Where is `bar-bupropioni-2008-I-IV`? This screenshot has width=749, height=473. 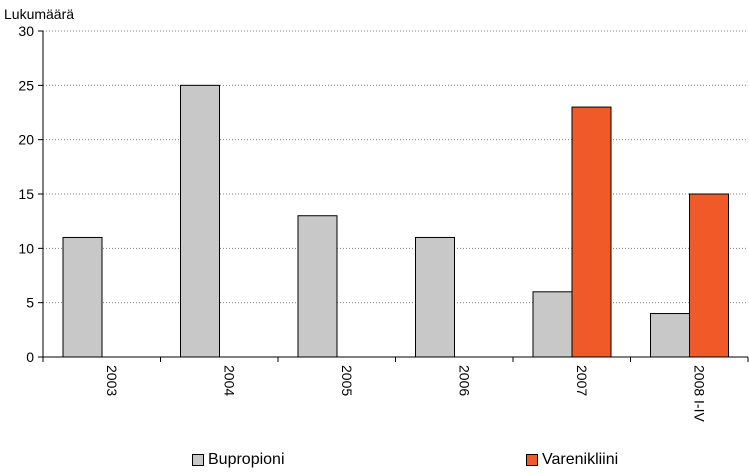
bar-bupropioni-2008-I-IV is located at coordinates (670, 335).